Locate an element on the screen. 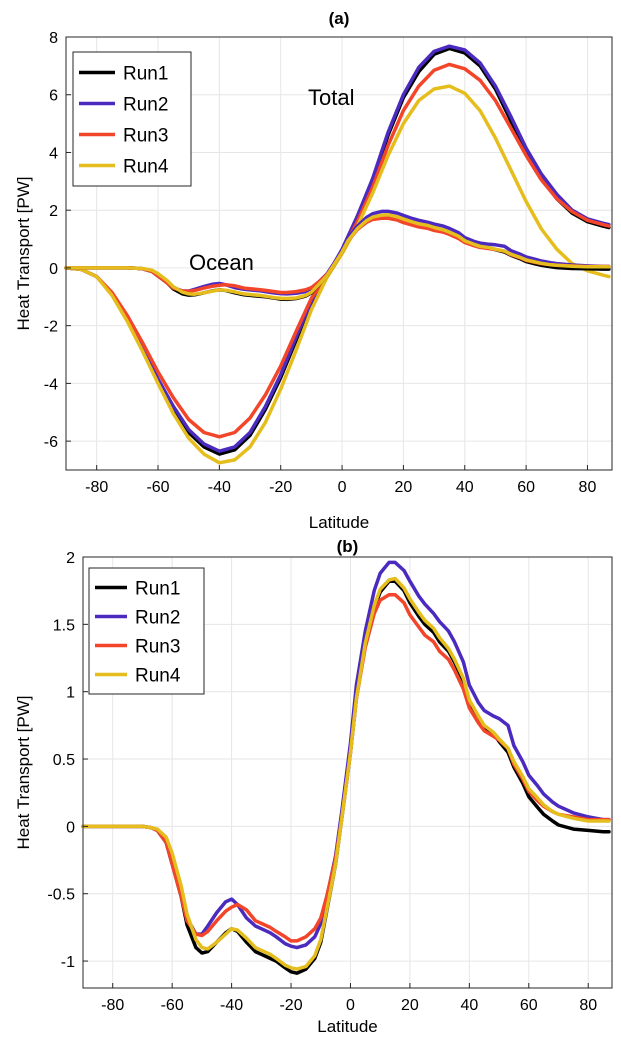 This screenshot has height=1037, width=621. panel-a-y-tick-label: -6 is located at coordinates (51, 442).